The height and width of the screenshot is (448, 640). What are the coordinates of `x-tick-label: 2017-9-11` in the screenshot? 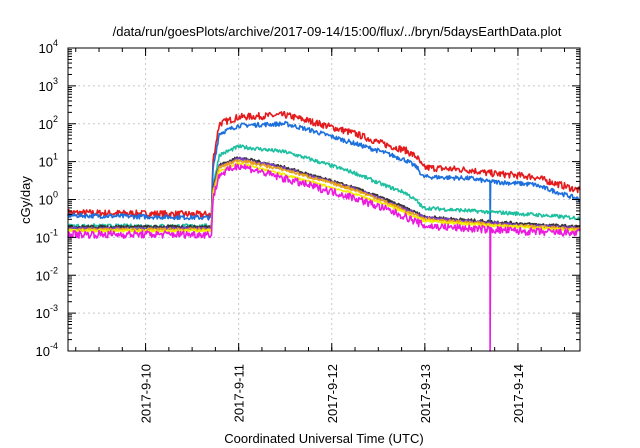 It's located at (239, 393).